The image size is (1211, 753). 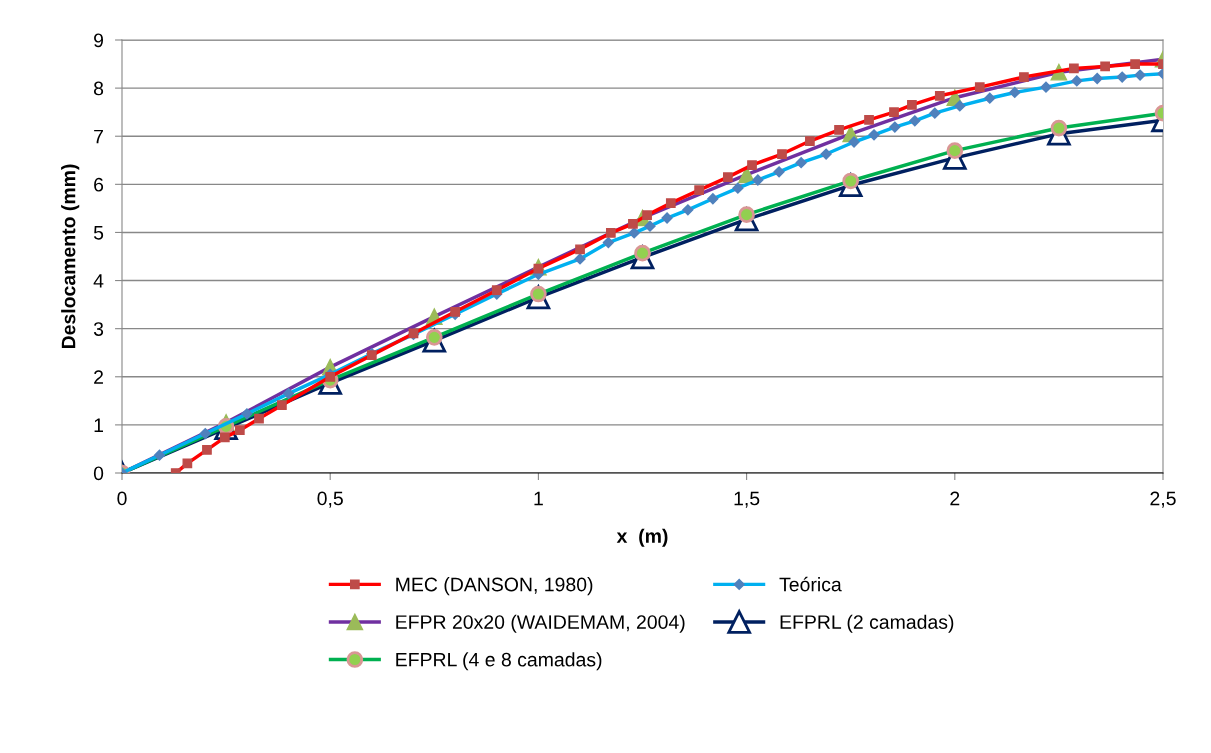 What do you see at coordinates (98, 136) in the screenshot?
I see `y-tick-label: 7` at bounding box center [98, 136].